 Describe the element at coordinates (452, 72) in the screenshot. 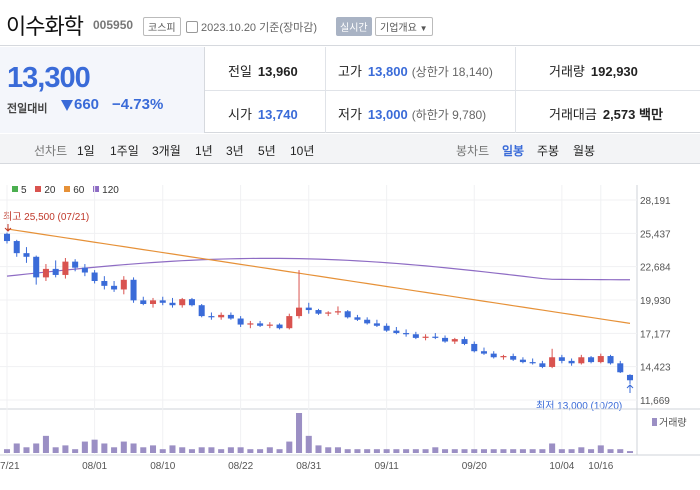

I see `upper-limit: (상한가 18,140)` at that location.